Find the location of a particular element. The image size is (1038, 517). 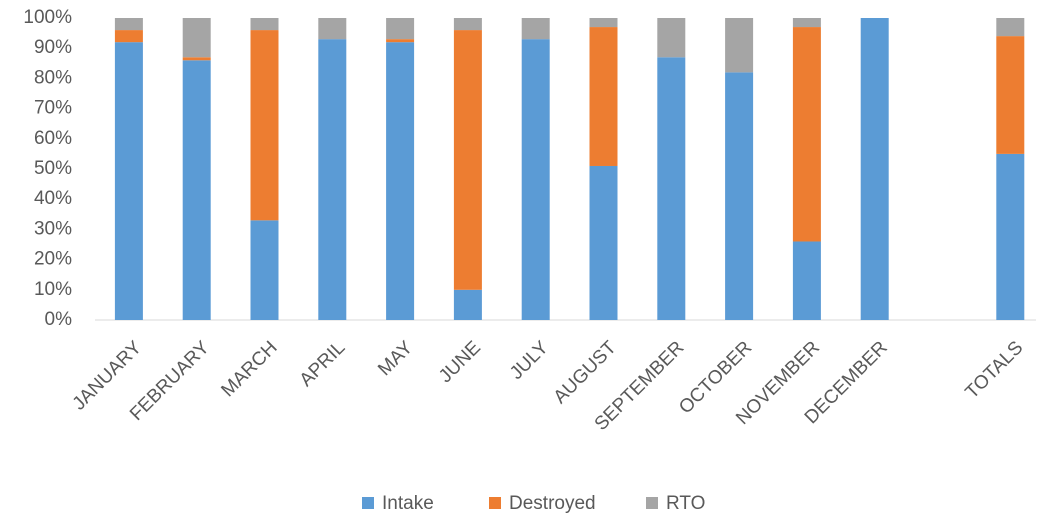

y-tick-label: 100% is located at coordinates (47, 17).